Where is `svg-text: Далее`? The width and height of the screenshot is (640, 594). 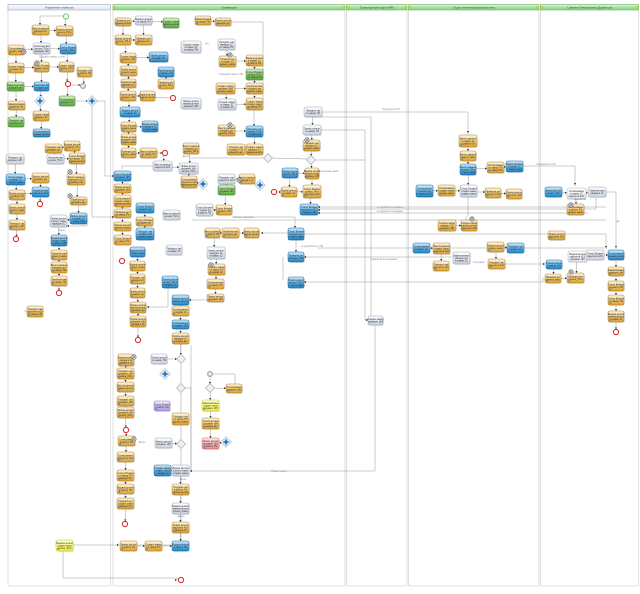
svg-text: Далее is located at coordinates (181, 516).